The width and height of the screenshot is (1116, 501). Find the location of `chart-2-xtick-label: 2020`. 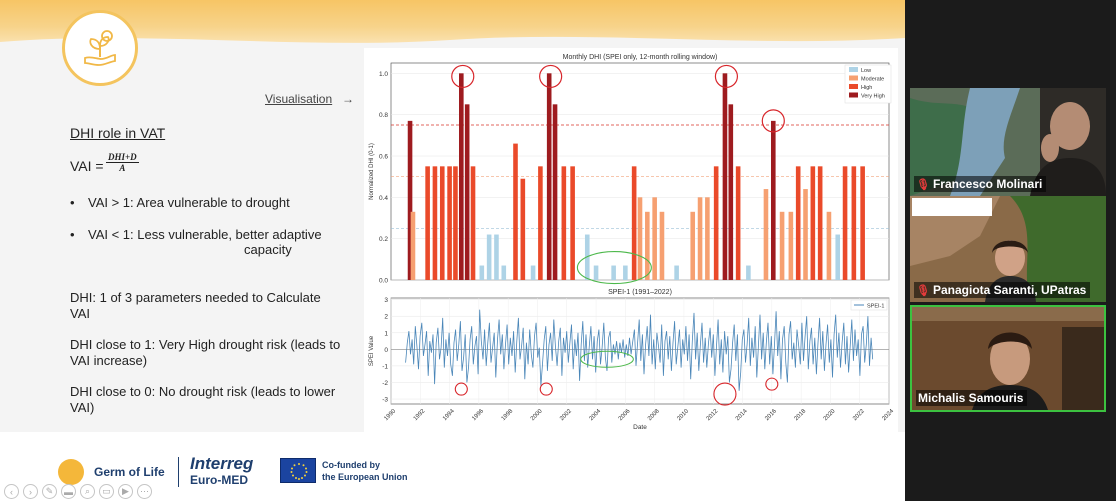

chart-2-xtick-label: 2020 is located at coordinates (830, 415).